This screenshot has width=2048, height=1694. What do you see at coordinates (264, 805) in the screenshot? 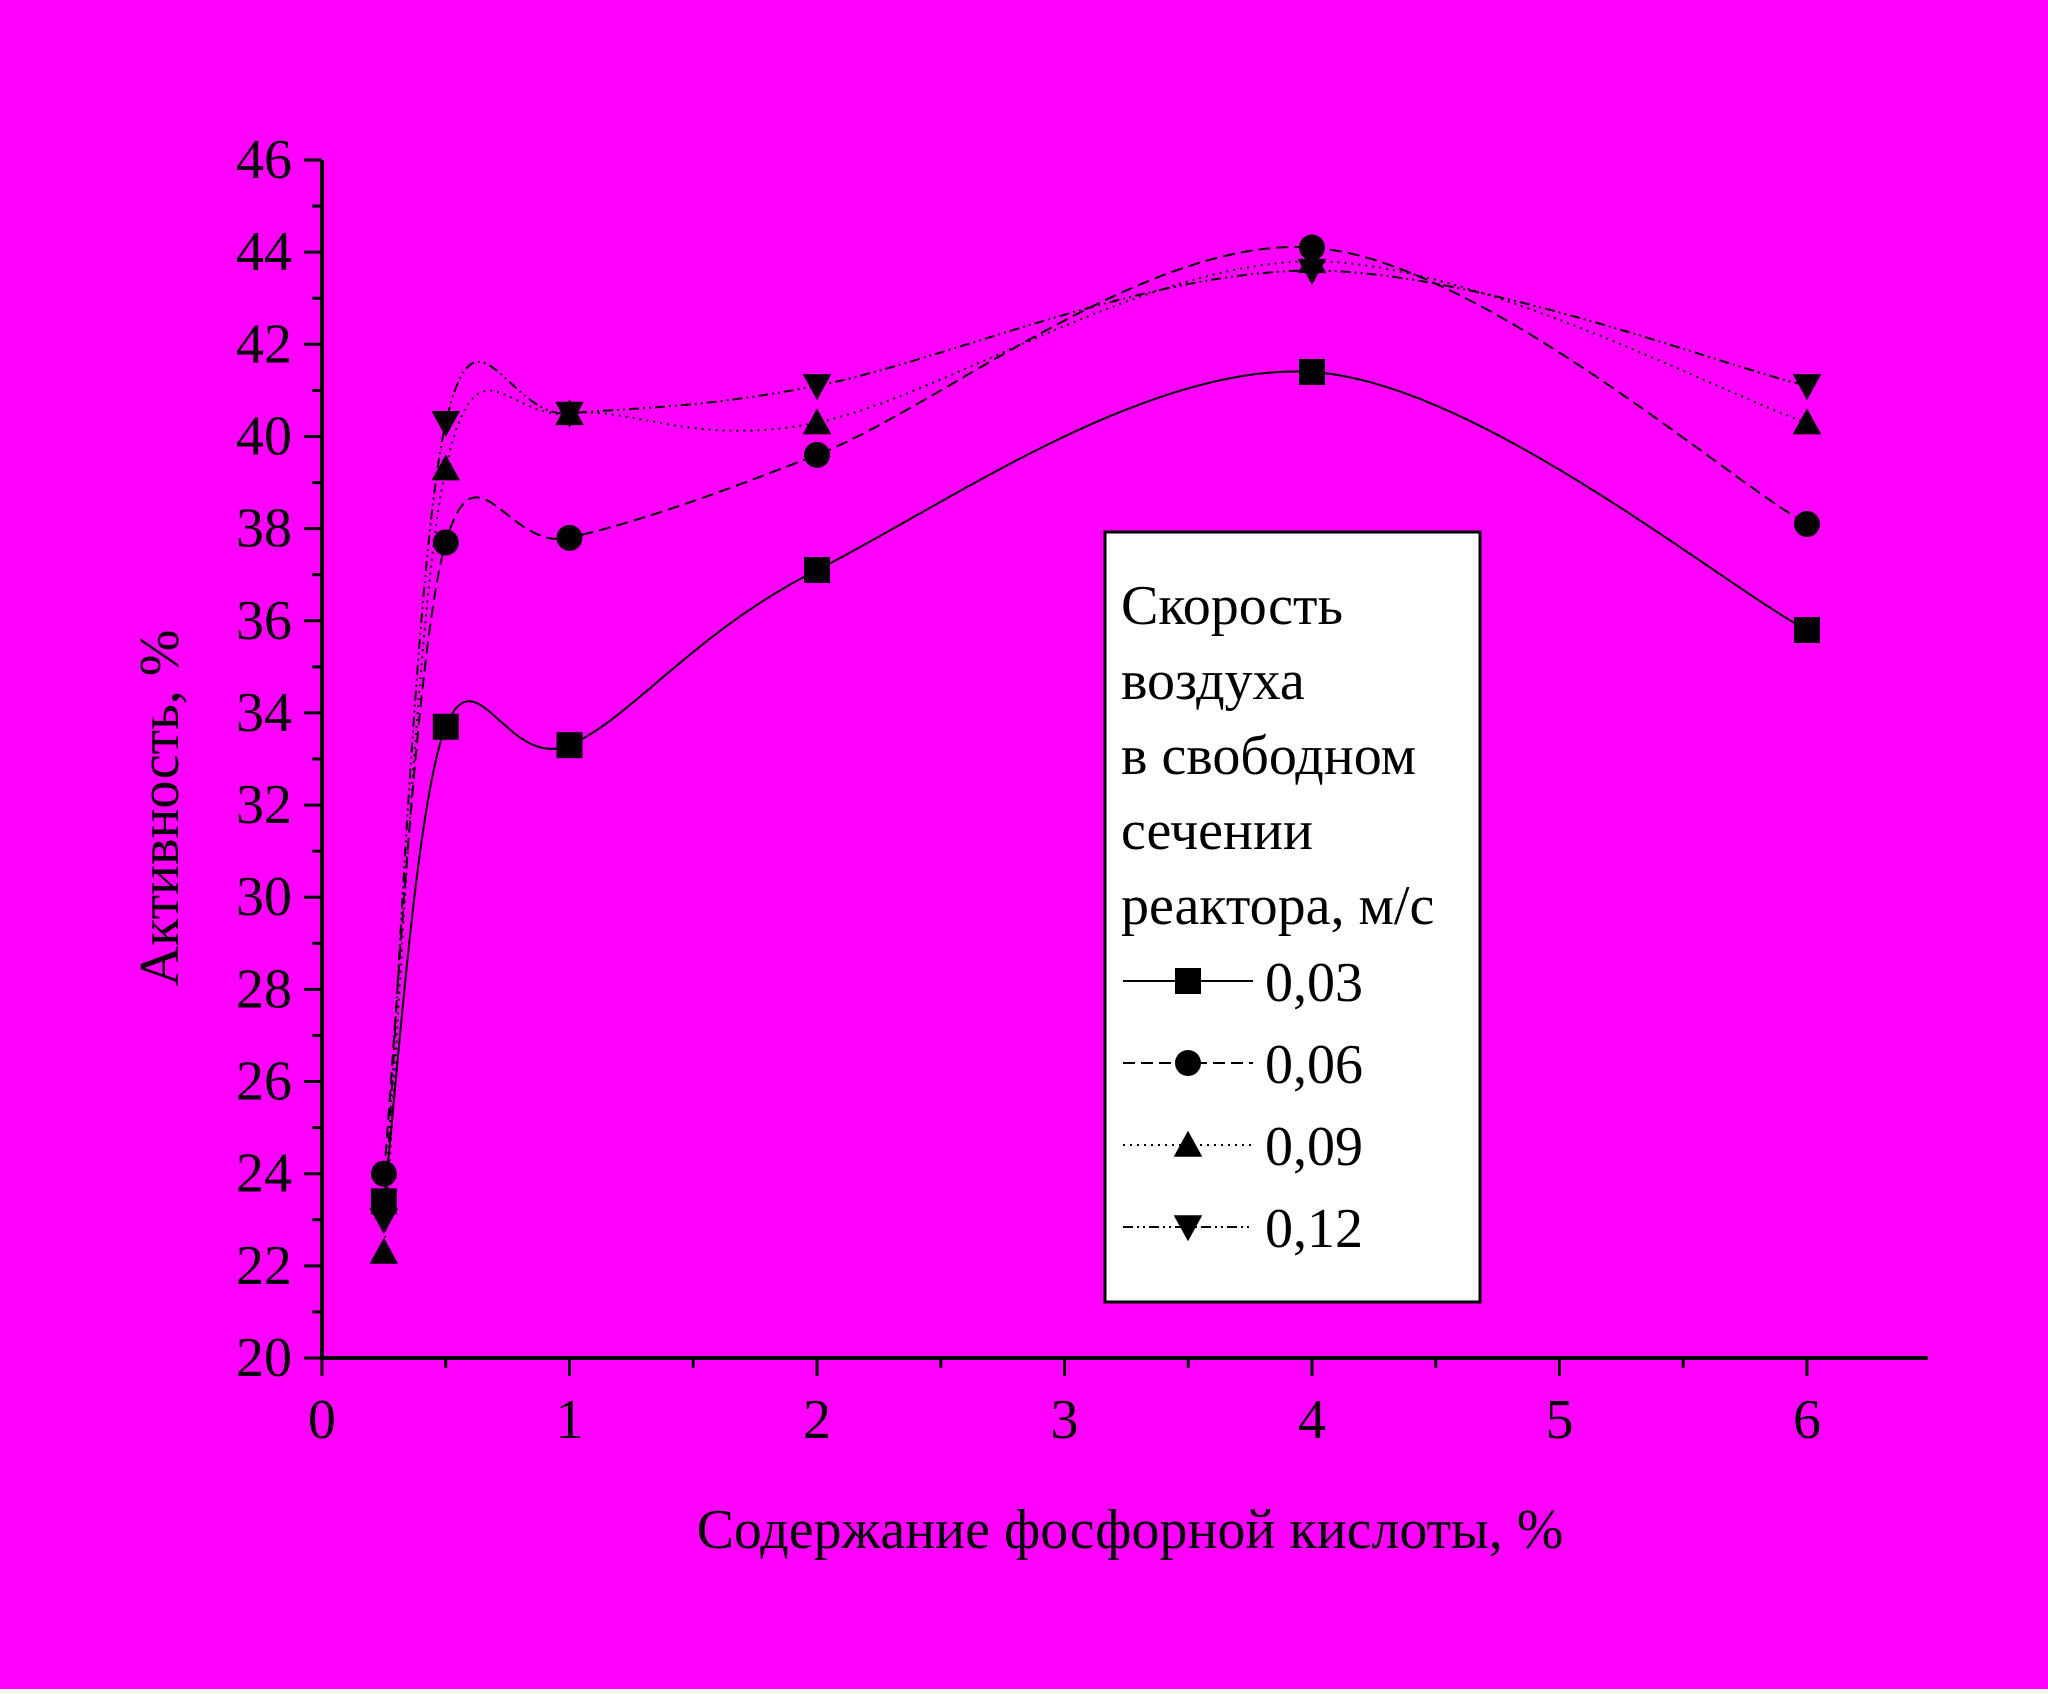
I see `y-tick-label: 32` at bounding box center [264, 805].